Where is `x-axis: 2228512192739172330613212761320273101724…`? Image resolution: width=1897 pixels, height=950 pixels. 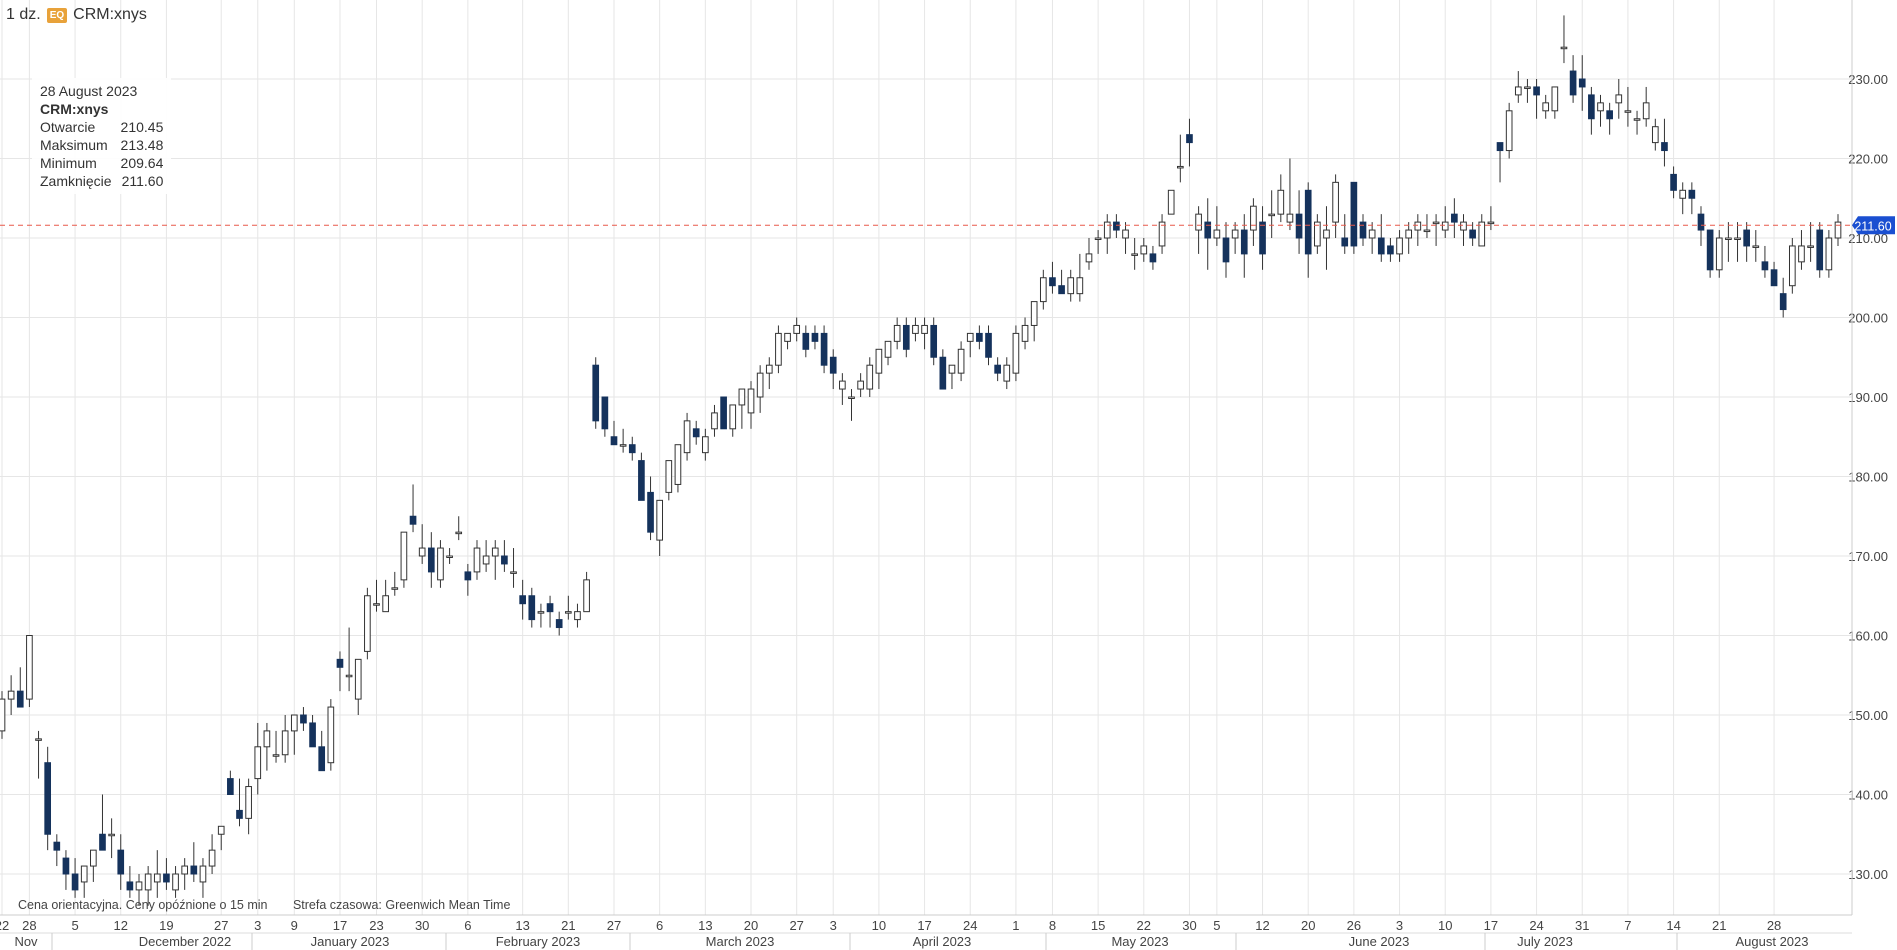
x-axis: 2228512192739172330613212761320273101724… is located at coordinates (926, 932).